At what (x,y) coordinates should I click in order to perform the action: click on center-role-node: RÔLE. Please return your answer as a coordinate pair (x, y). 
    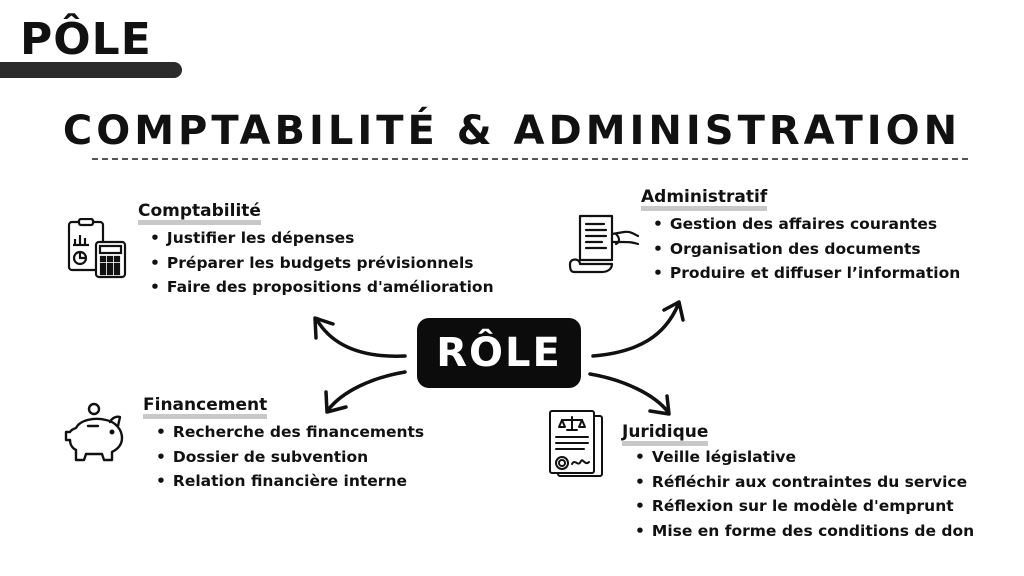
    Looking at the image, I should click on (499, 353).